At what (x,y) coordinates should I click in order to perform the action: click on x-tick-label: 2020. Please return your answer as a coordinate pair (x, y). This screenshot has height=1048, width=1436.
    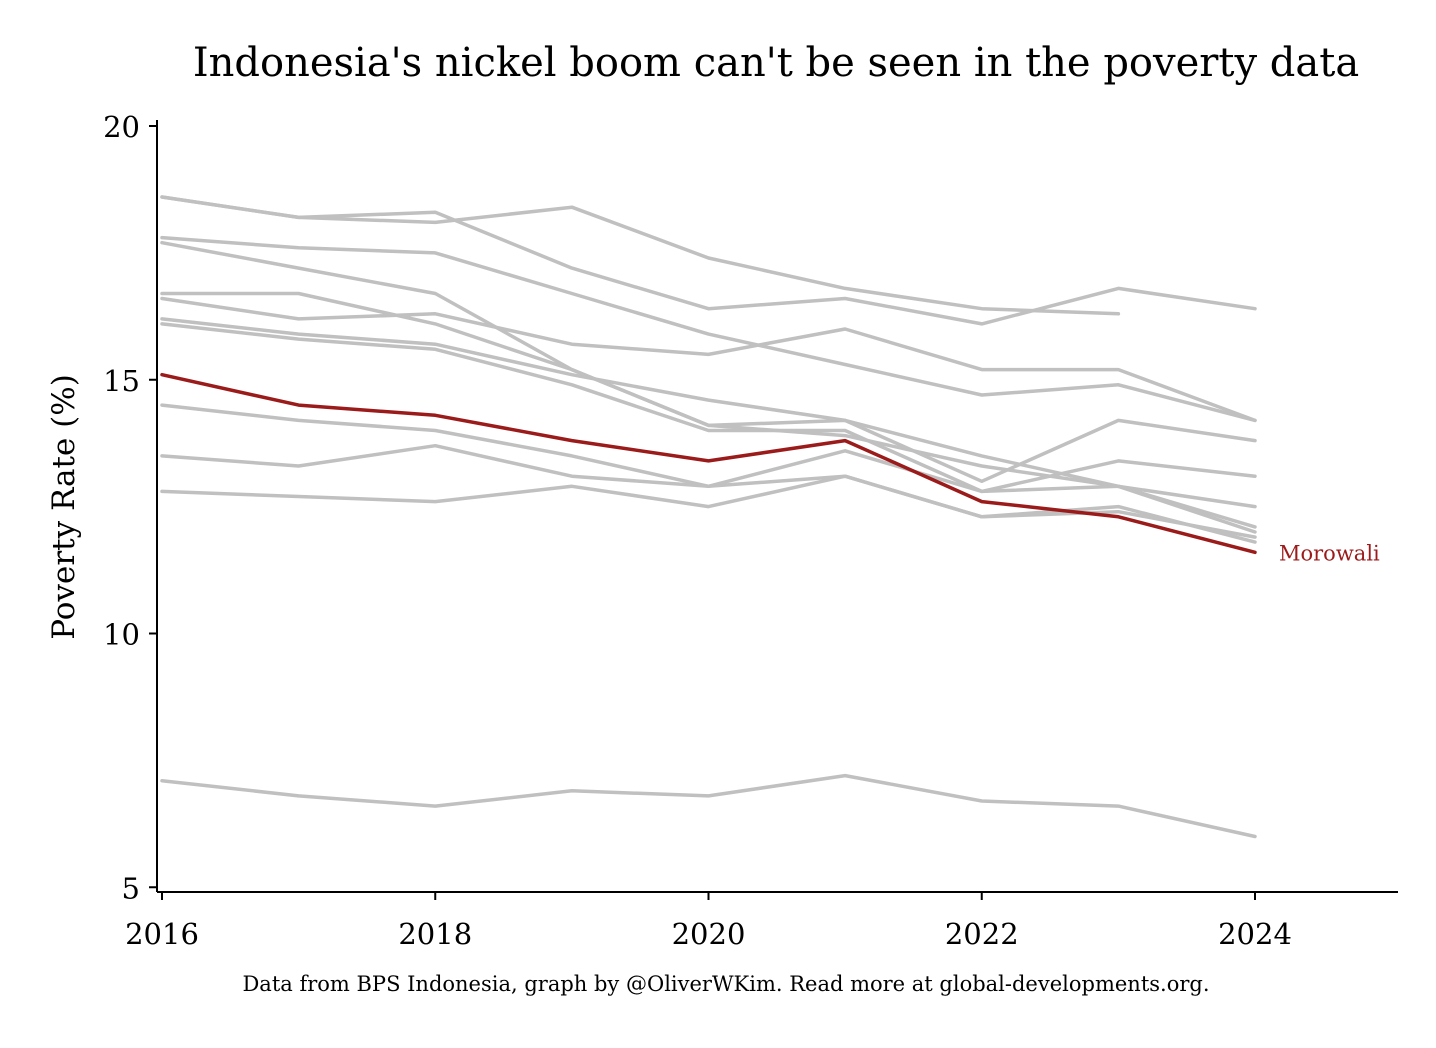
    Looking at the image, I should click on (709, 934).